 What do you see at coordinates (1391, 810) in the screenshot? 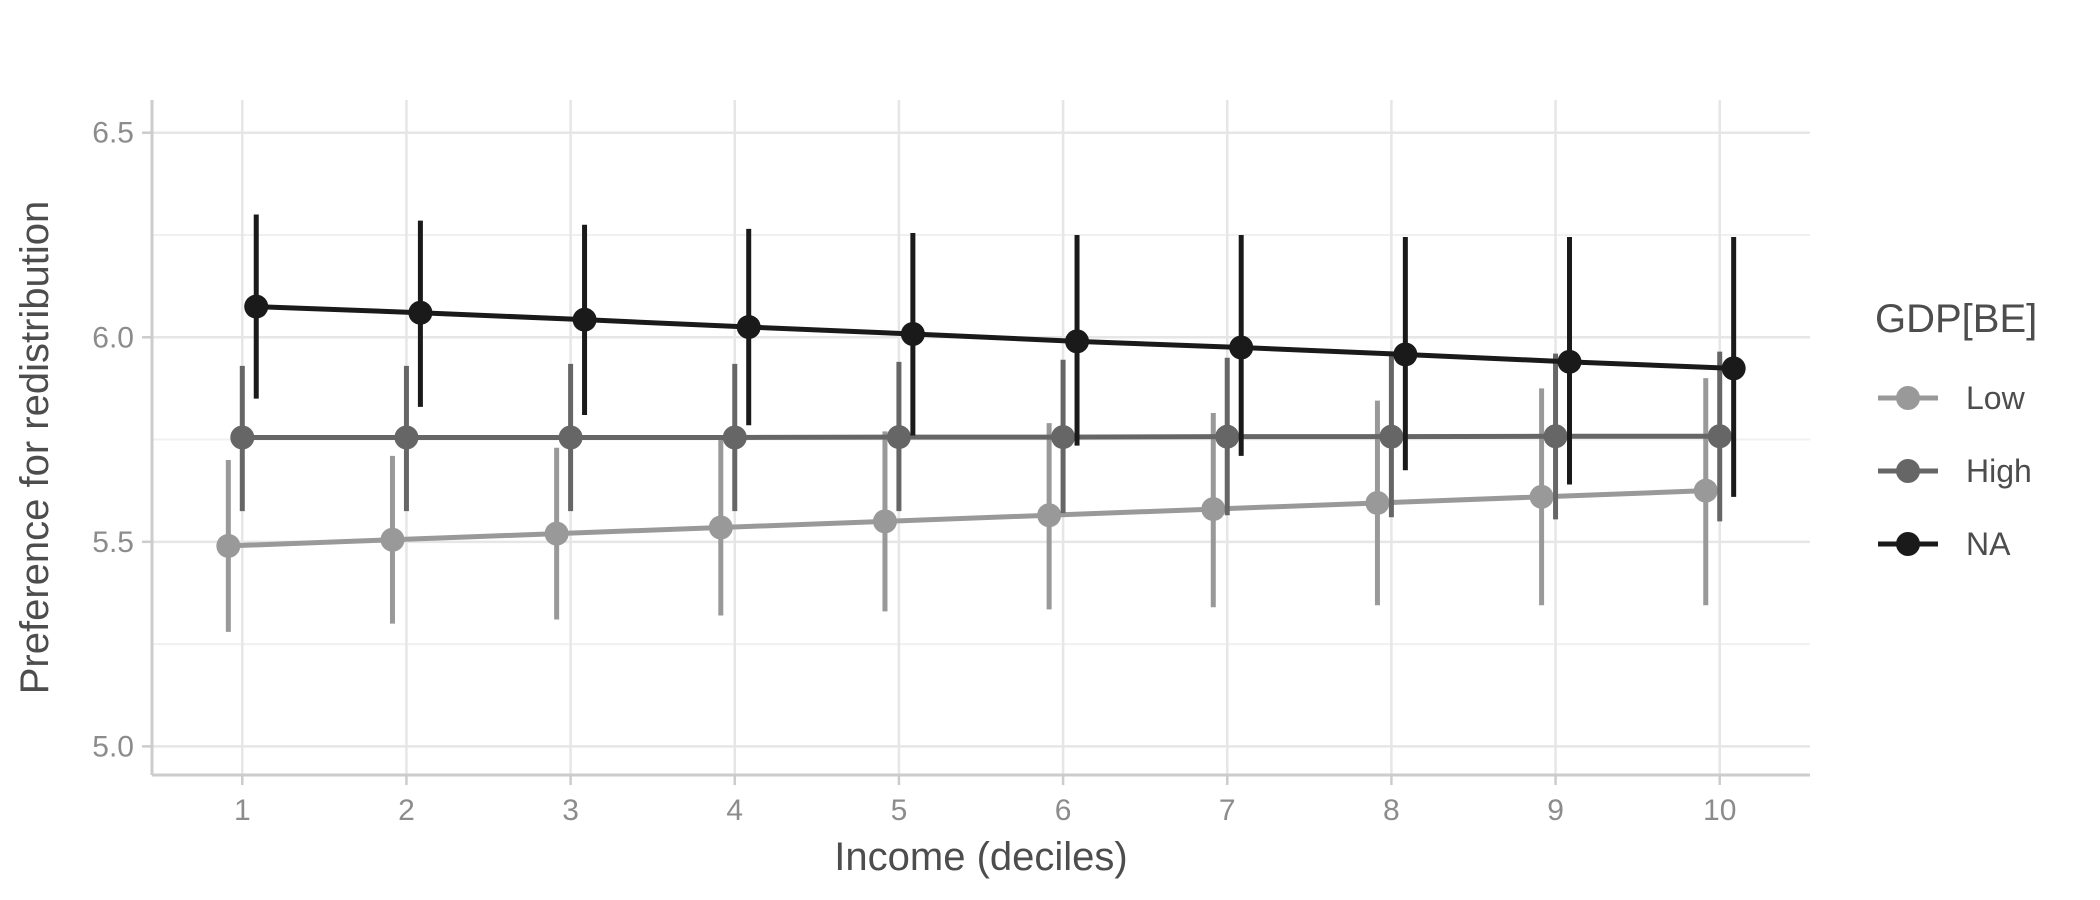
I see `x-tick-label: 8` at bounding box center [1391, 810].